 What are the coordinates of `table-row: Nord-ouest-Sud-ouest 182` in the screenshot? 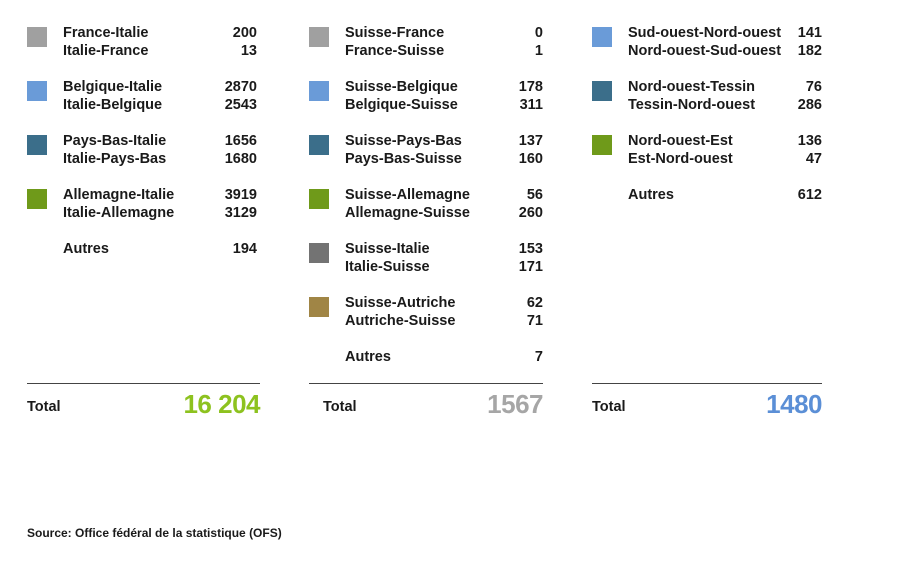 It's located at (725, 51).